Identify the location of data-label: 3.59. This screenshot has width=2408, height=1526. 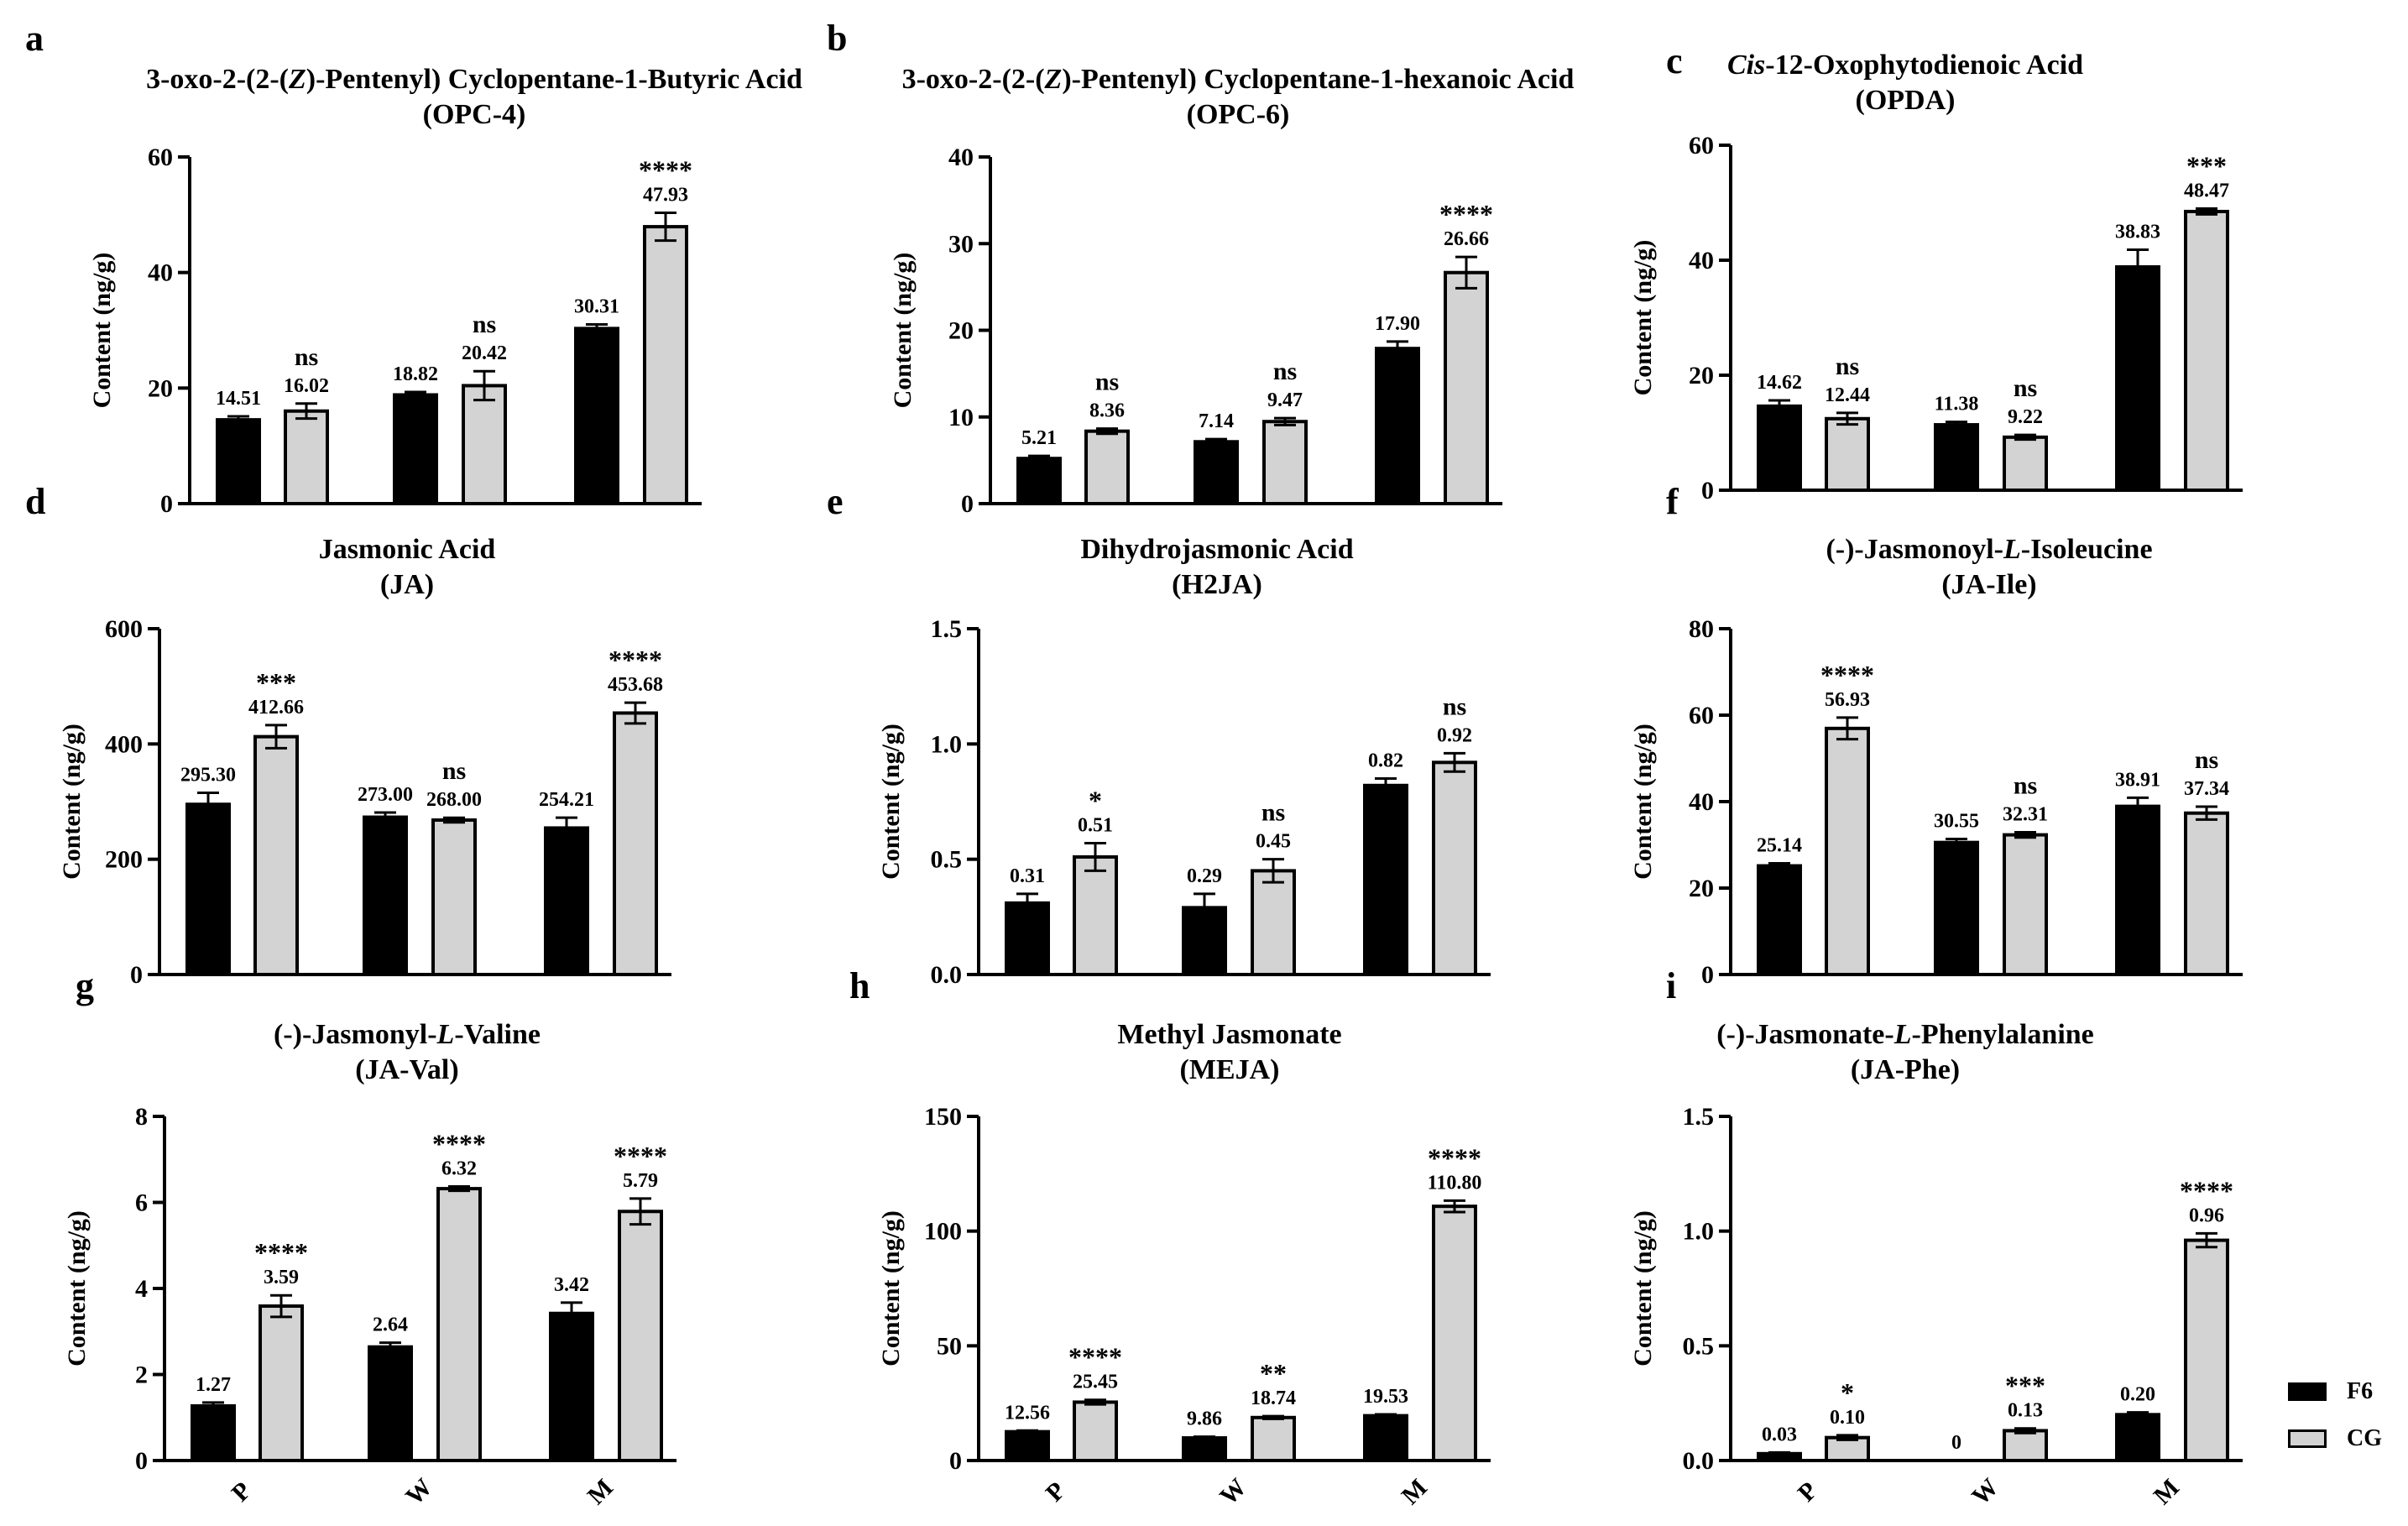
(281, 1277).